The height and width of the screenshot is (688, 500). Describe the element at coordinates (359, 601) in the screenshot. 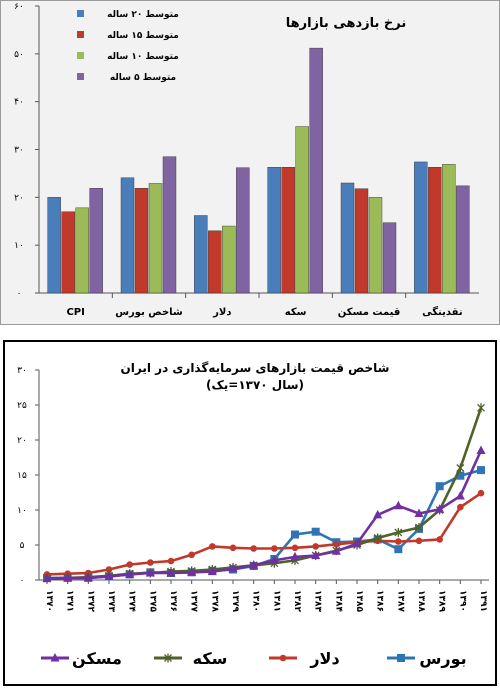

I see `x-tick-label: ۱۳۸۵` at that location.